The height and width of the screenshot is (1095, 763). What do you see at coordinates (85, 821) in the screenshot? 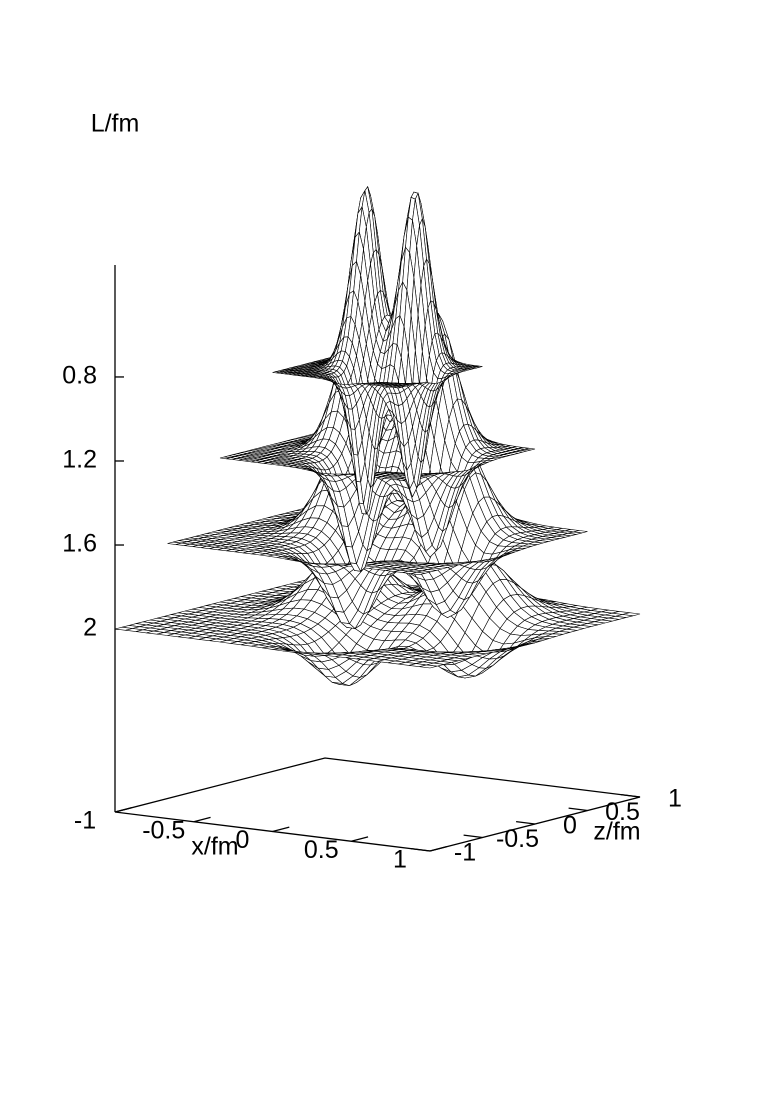
I see `x-tick-label: -1` at bounding box center [85, 821].